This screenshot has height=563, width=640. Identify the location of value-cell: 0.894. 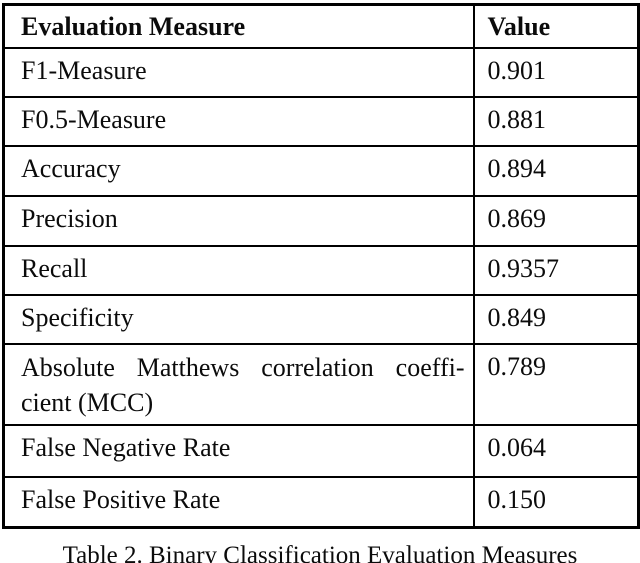
(556, 170).